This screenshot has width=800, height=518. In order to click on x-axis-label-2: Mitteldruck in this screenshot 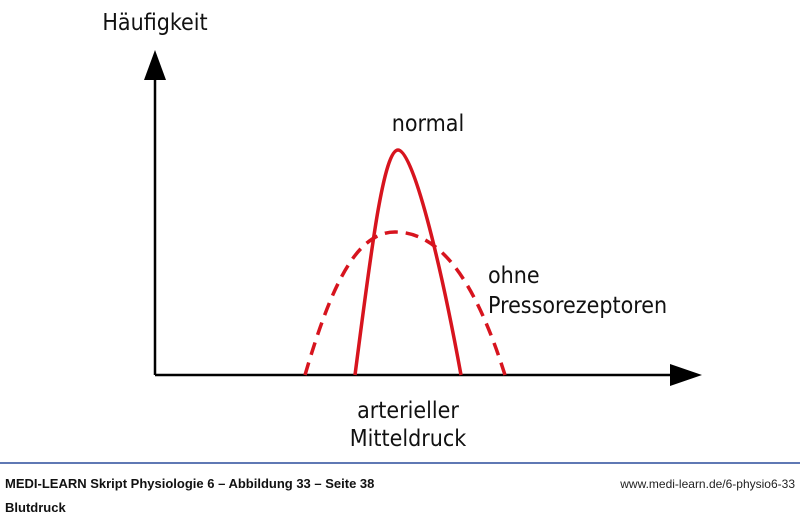, I will do `click(408, 439)`.